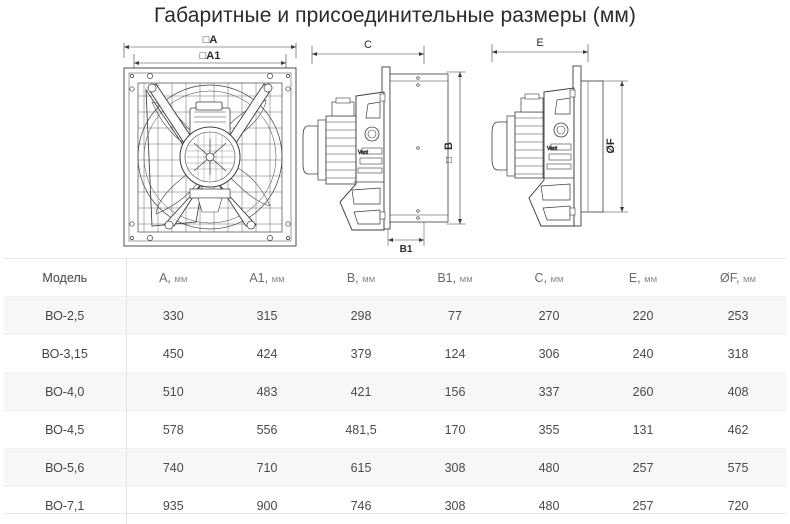 The height and width of the screenshot is (524, 790). Describe the element at coordinates (65, 316) in the screenshot. I see `cell-model: ВО-2,5` at that location.